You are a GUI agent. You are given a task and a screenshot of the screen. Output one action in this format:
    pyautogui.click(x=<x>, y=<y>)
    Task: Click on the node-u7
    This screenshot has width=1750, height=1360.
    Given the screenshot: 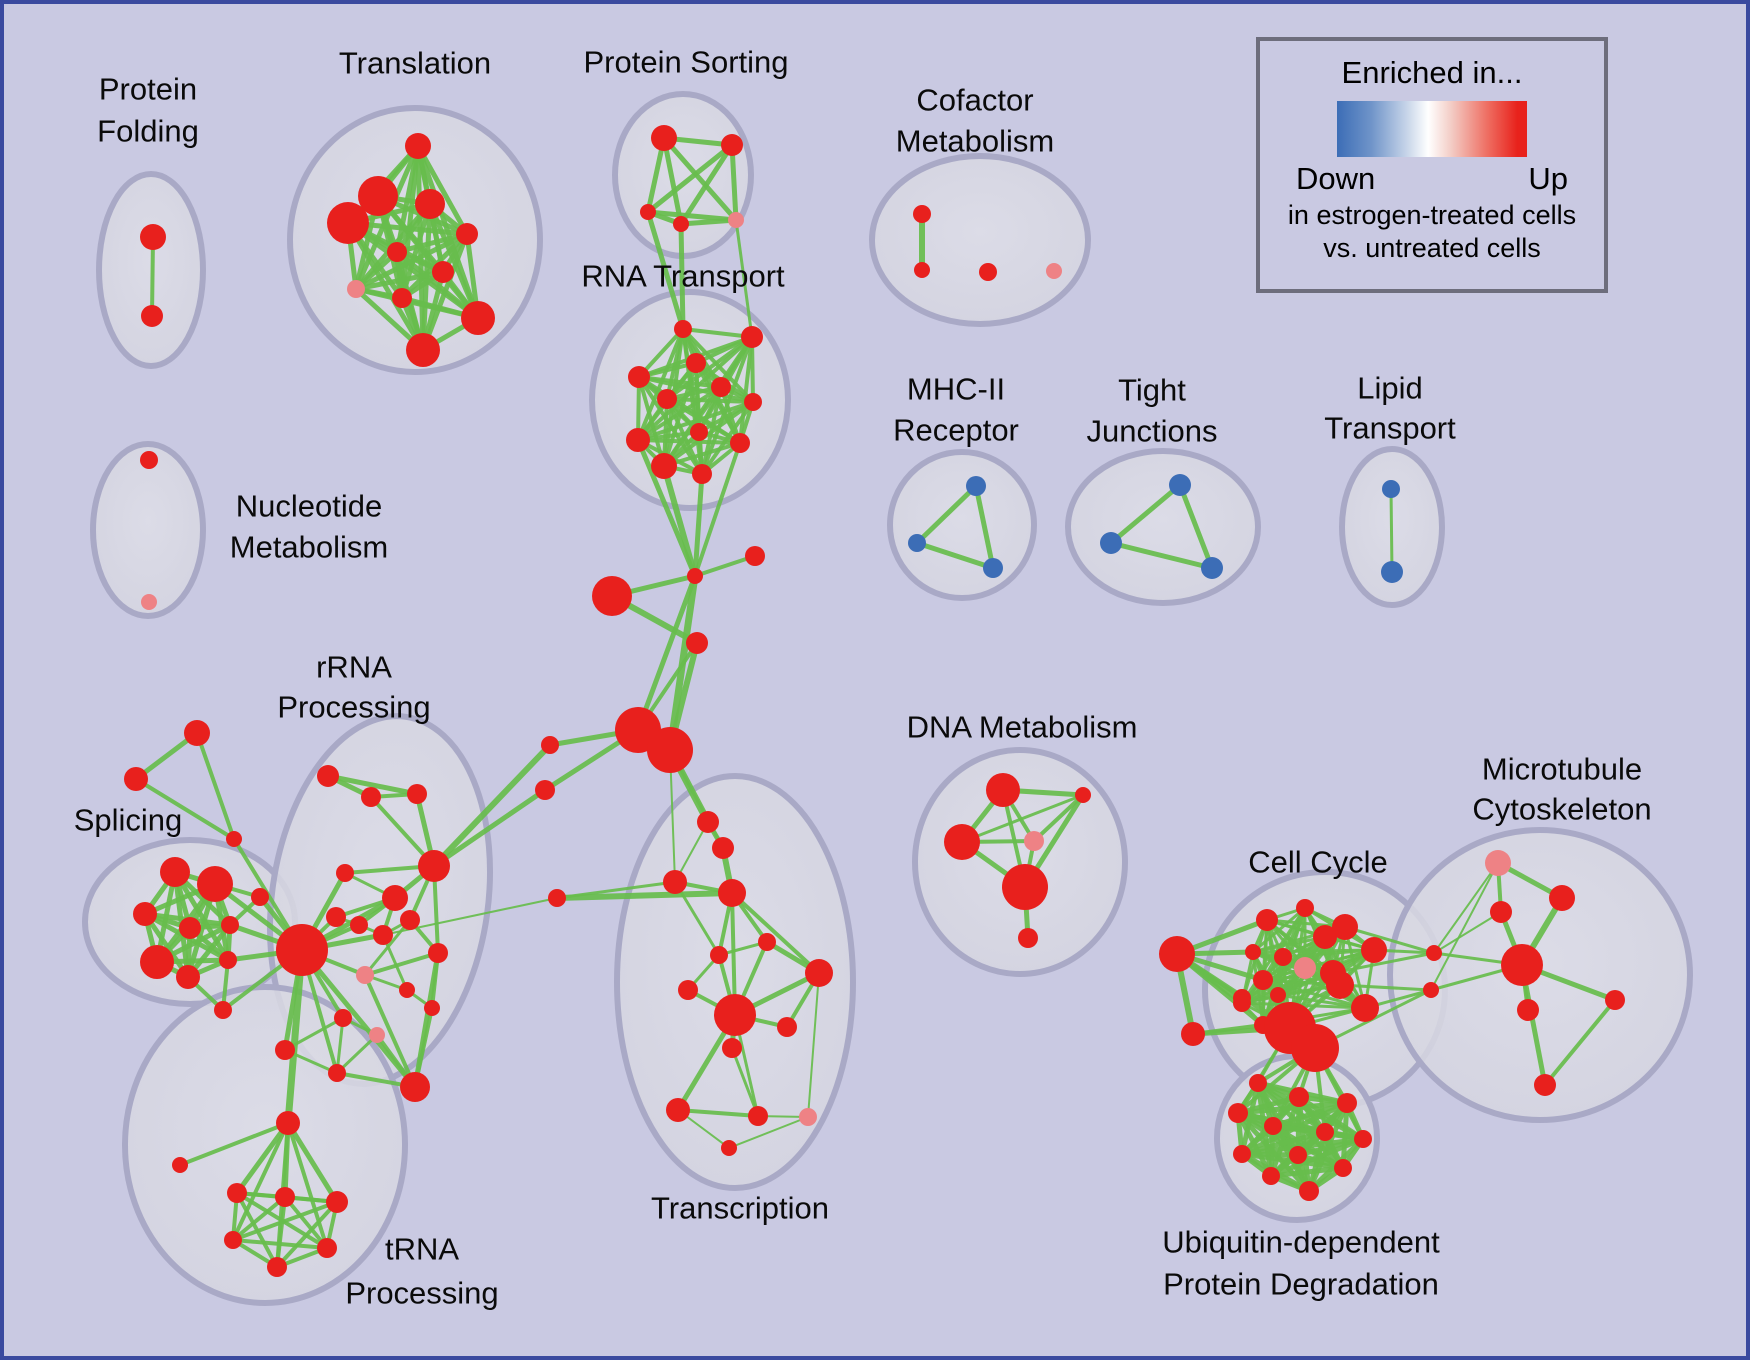 What is the action you would take?
    pyautogui.click(x=1363, y=1139)
    